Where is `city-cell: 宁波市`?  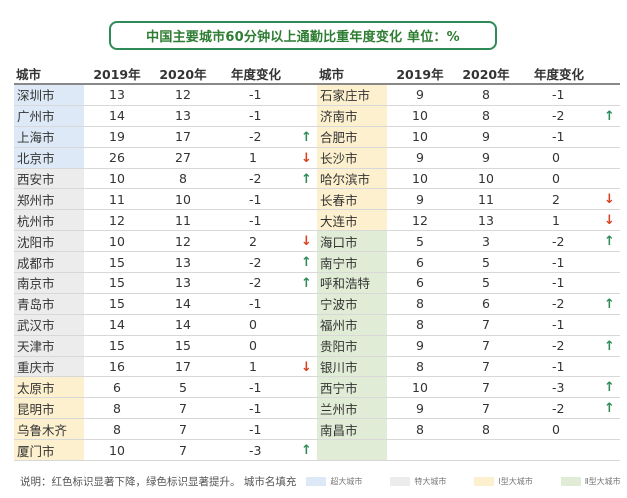 city-cell: 宁波市 is located at coordinates (352, 304).